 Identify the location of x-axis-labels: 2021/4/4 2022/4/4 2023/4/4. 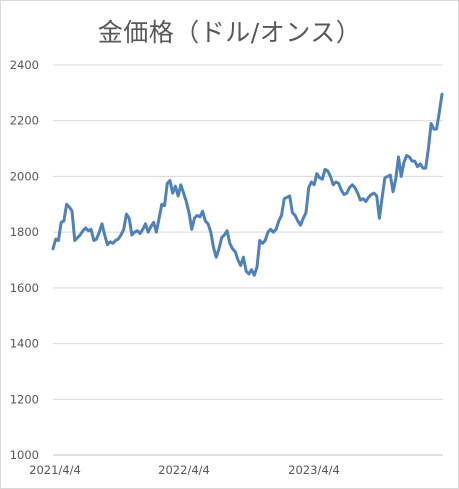
(184, 470).